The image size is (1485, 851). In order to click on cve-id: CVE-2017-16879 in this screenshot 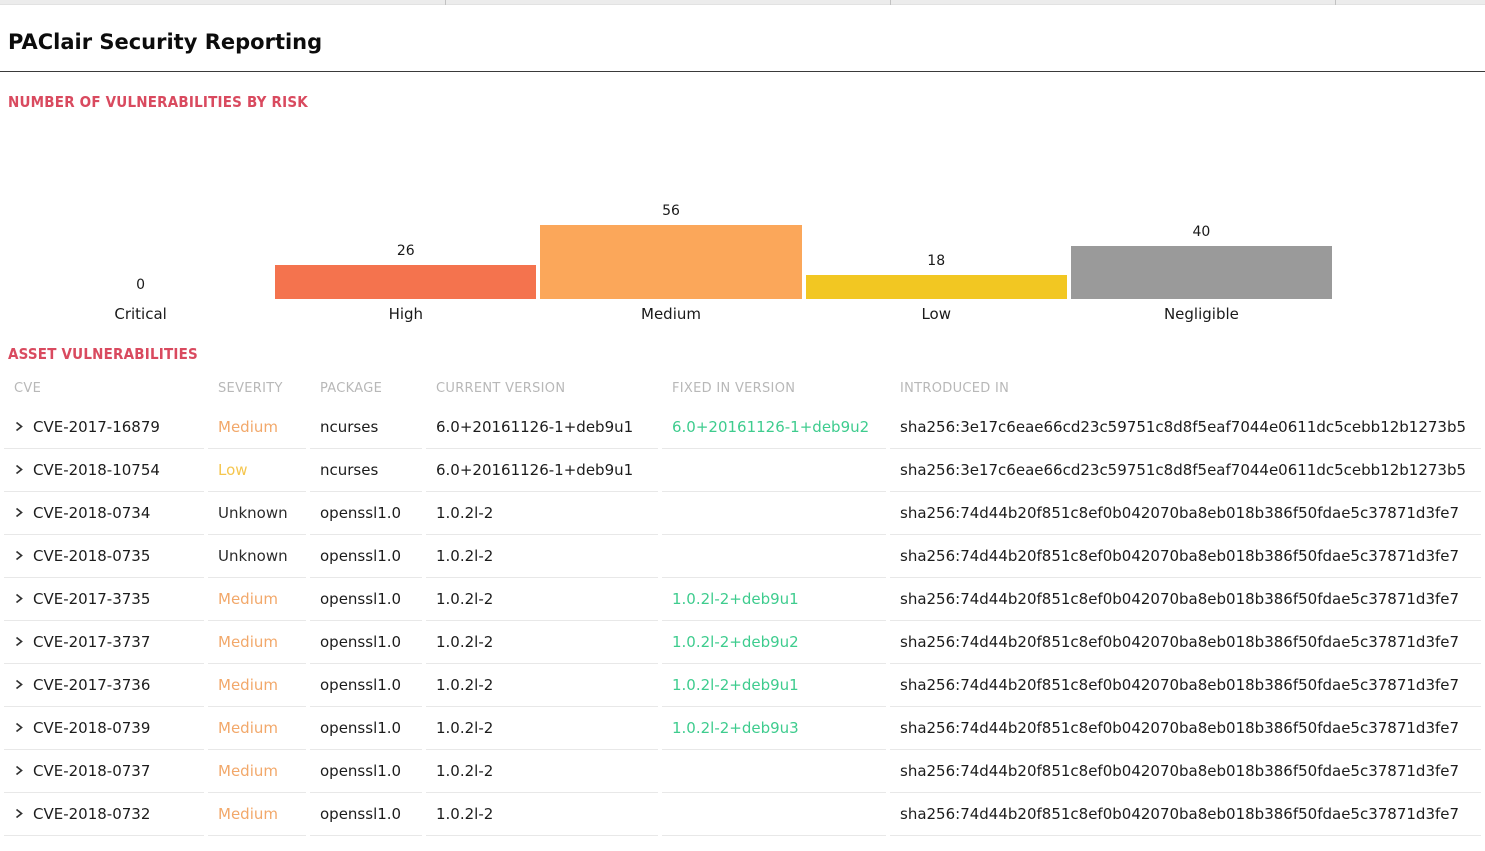, I will do `click(96, 427)`.